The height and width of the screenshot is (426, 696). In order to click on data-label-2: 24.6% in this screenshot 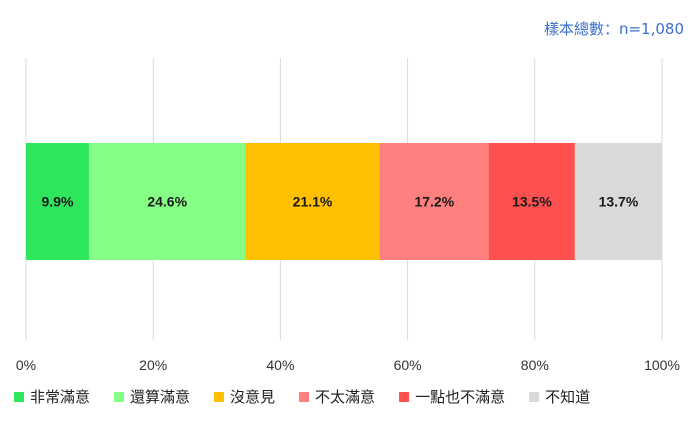, I will do `click(167, 202)`.